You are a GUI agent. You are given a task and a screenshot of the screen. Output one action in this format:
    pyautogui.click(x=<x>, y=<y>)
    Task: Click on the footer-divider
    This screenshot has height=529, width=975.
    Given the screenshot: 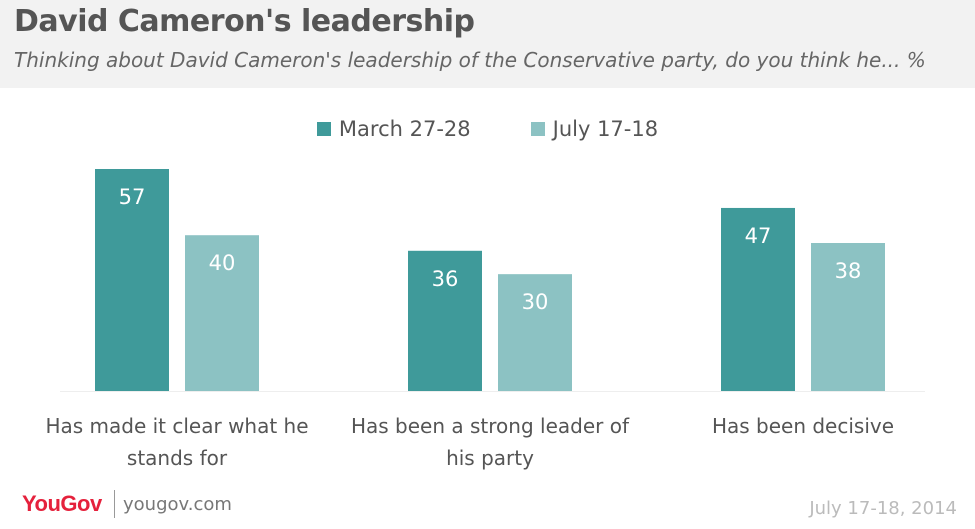 What is the action you would take?
    pyautogui.click(x=114, y=504)
    